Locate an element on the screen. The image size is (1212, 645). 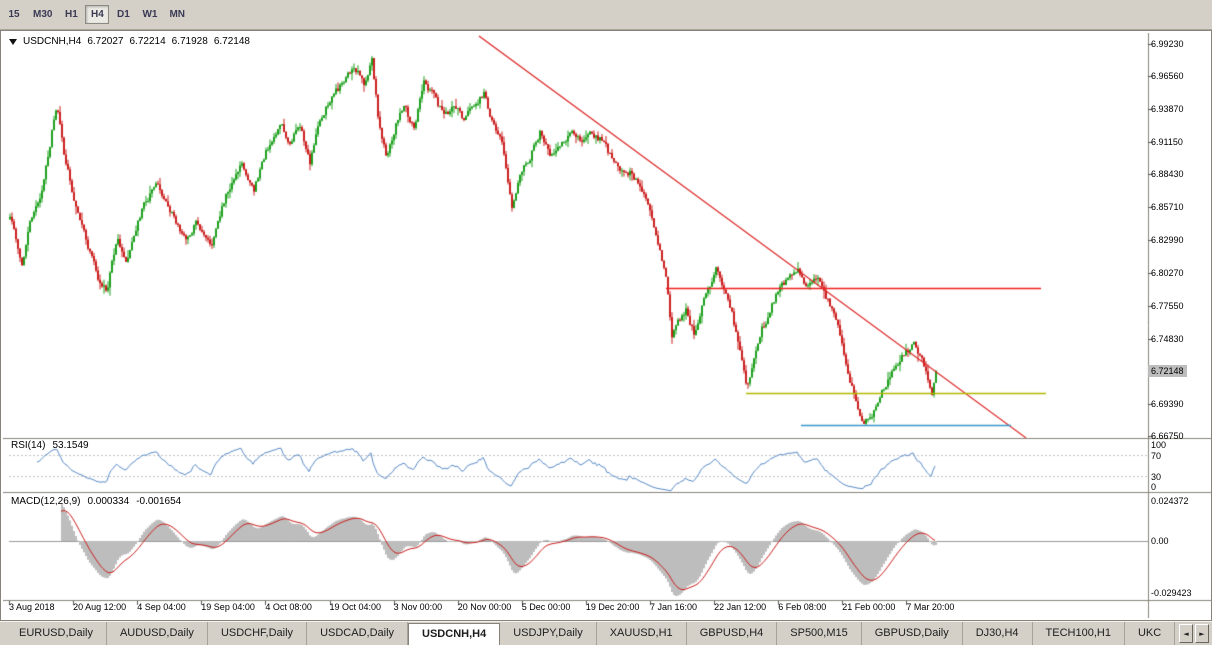
time-axis-label: 4 Sep 04:00 is located at coordinates (161, 607).